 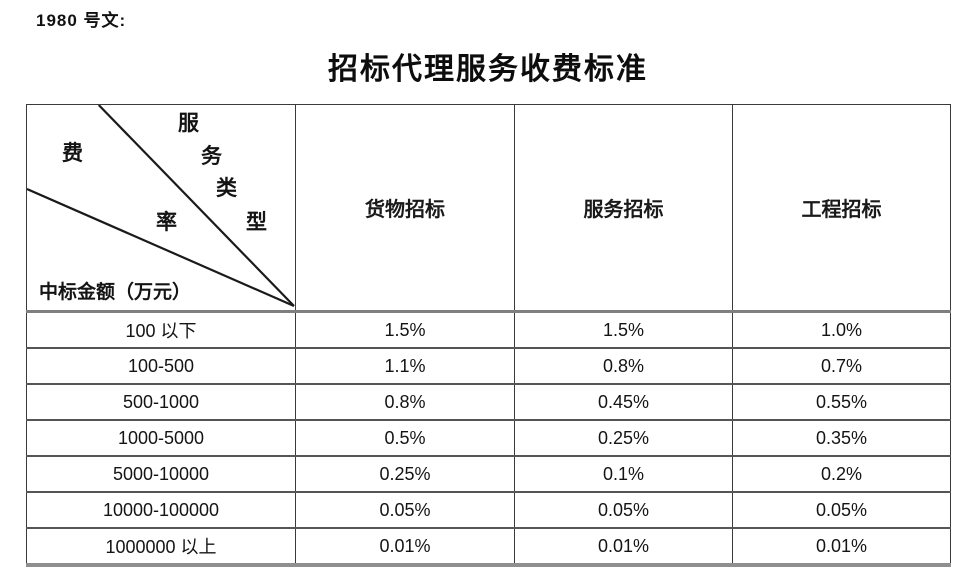 I want to click on table-row: 10000-100000 0.05% 0.05% 0.05%, so click(x=488, y=510).